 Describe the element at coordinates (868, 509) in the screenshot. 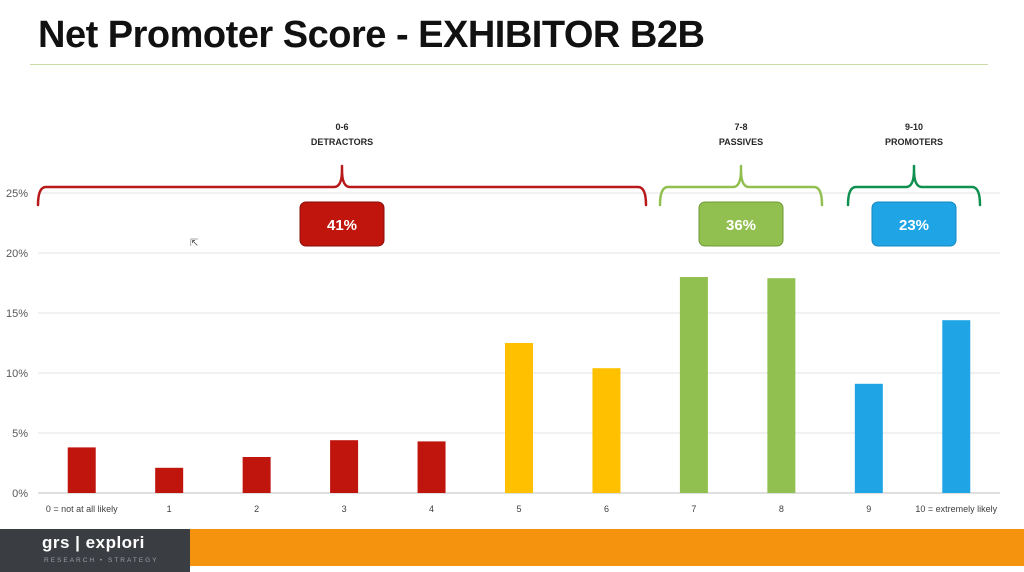

I see `x-tick-label: 9` at that location.